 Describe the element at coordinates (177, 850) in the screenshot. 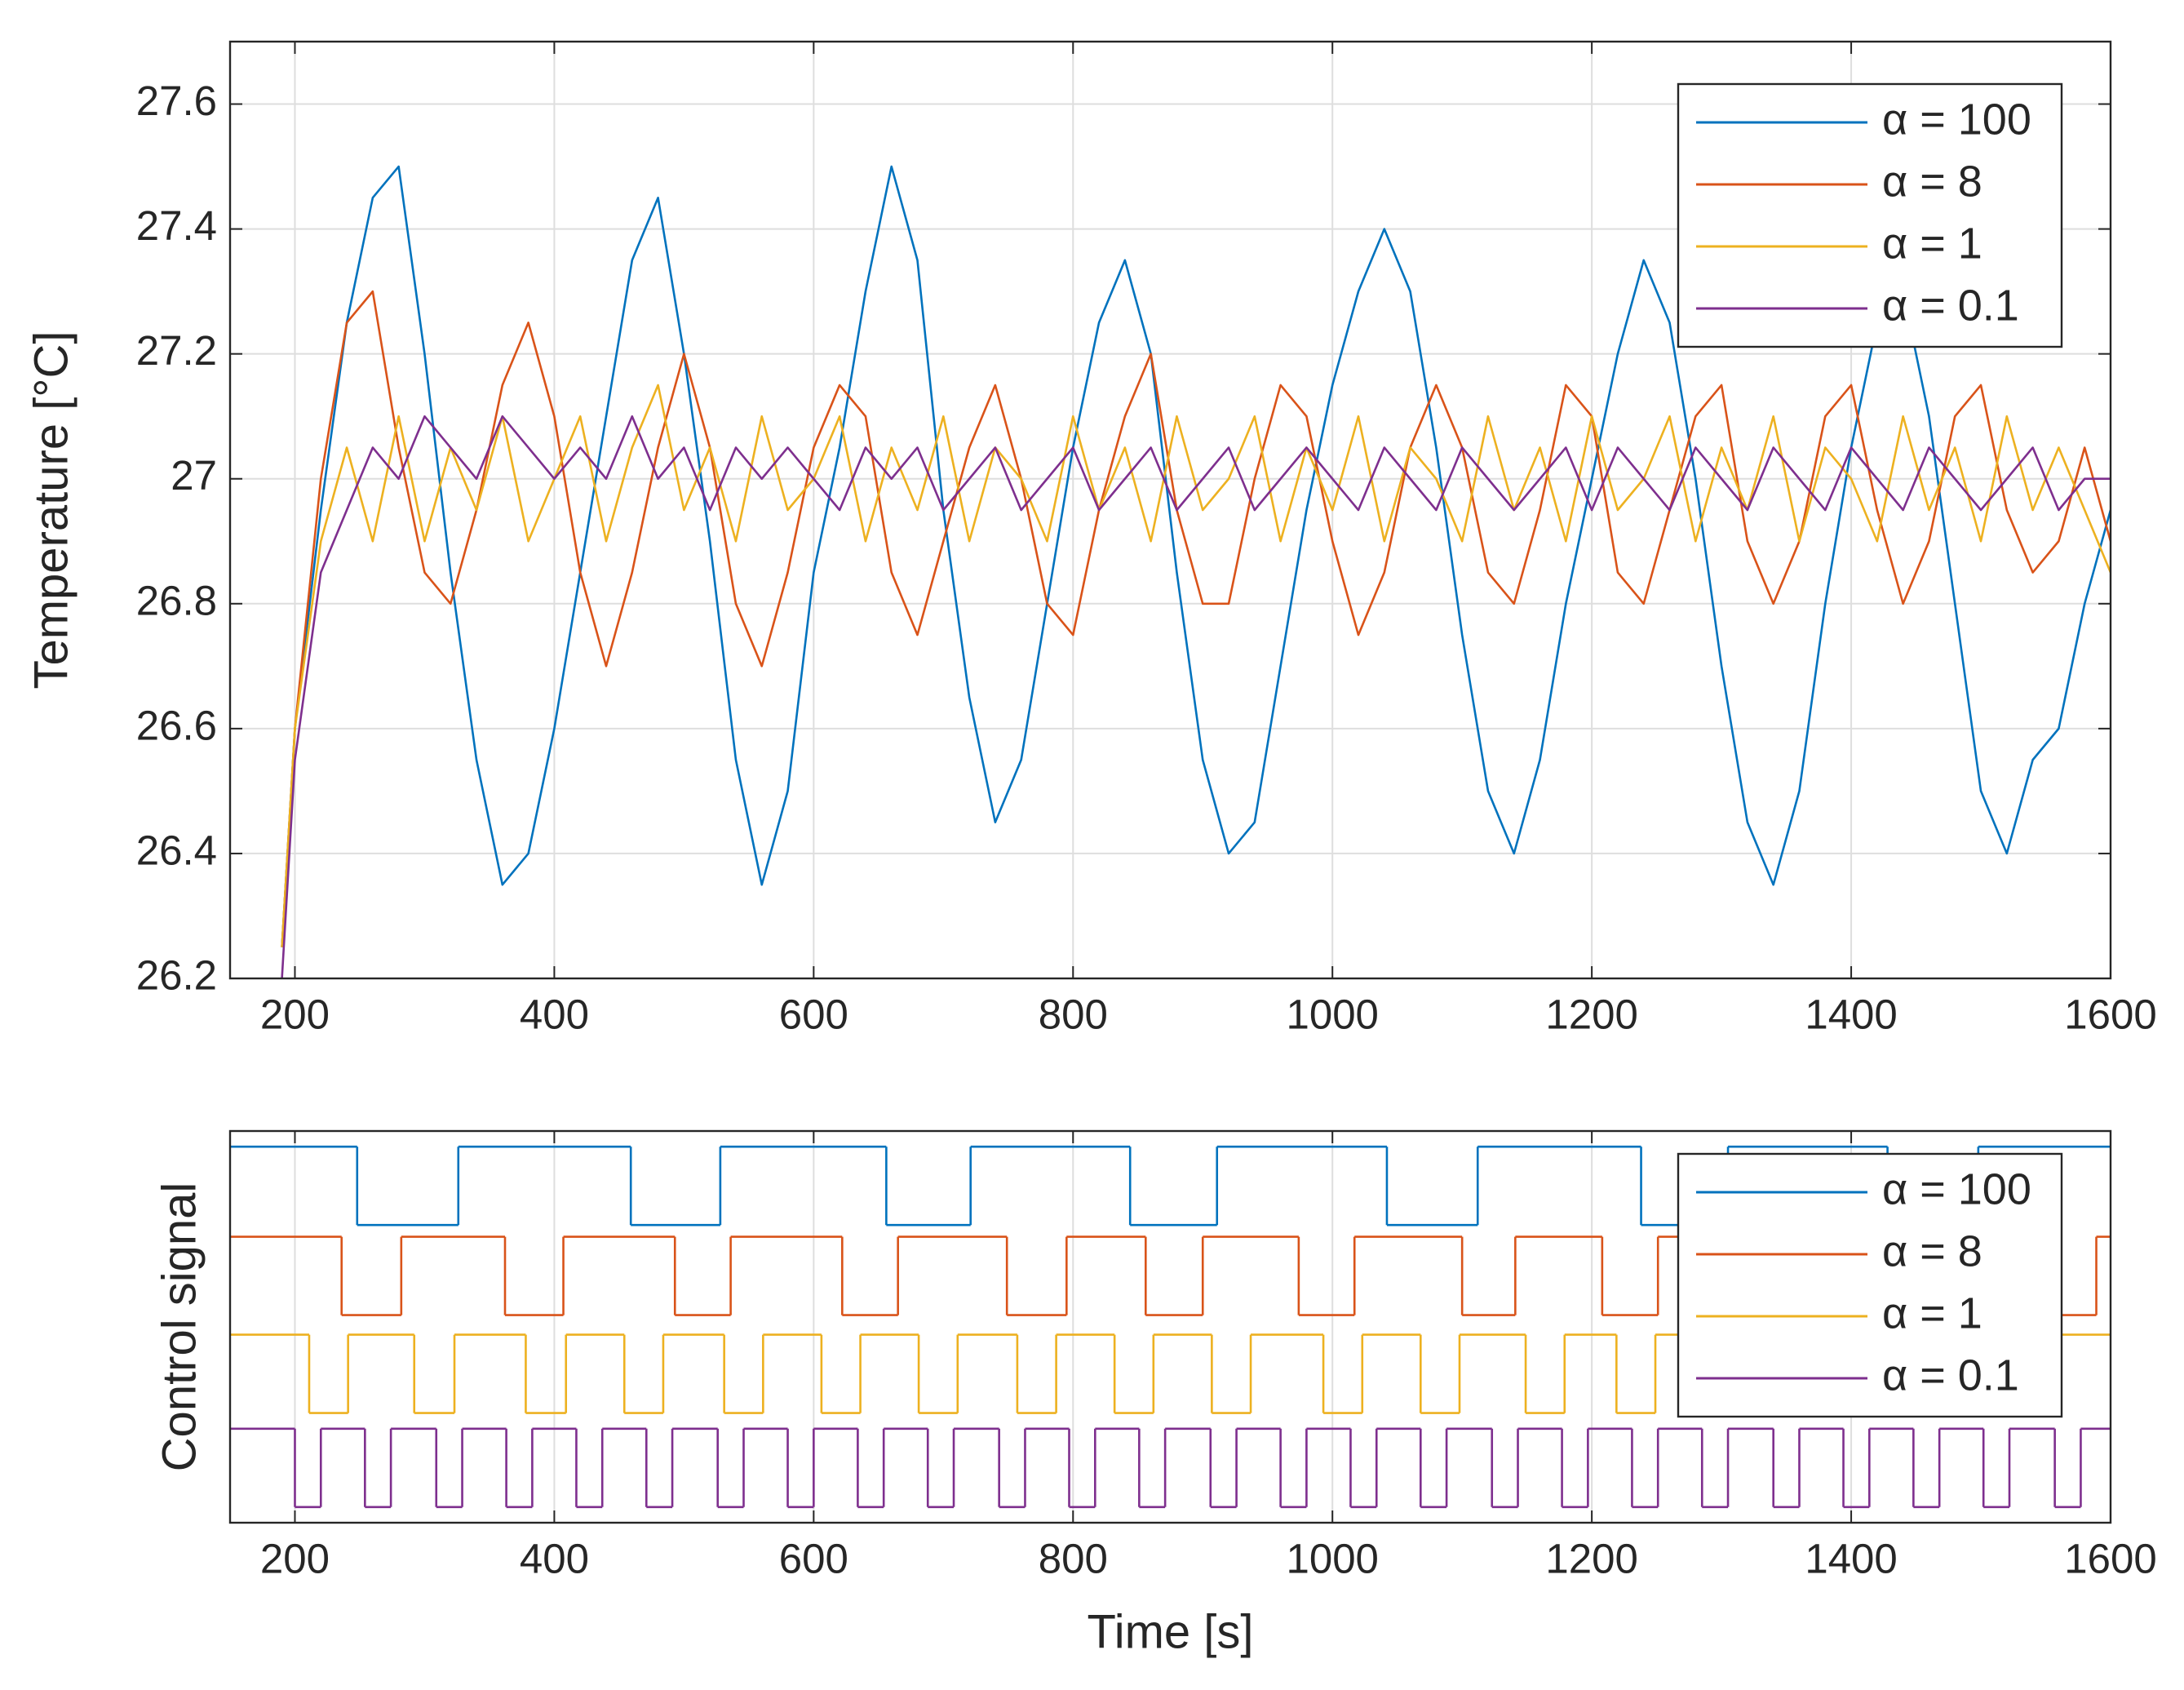

I see `y-tick-label: 26.4` at that location.